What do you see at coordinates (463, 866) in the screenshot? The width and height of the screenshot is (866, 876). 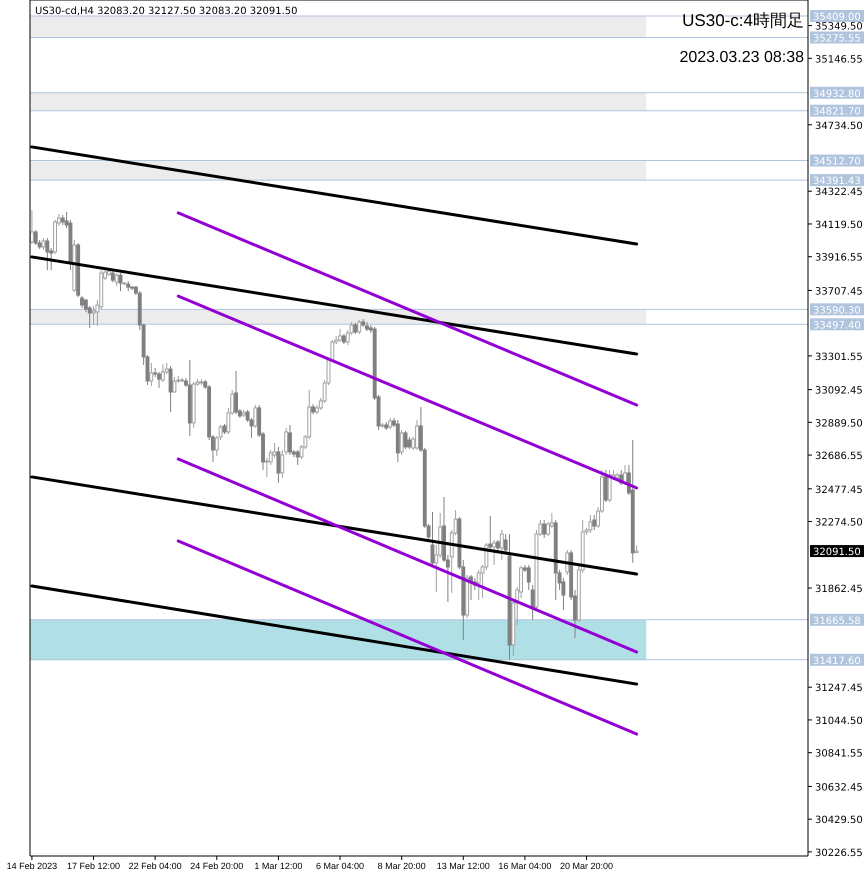 I see `x-tick-label: 13 Mar 12:00` at bounding box center [463, 866].